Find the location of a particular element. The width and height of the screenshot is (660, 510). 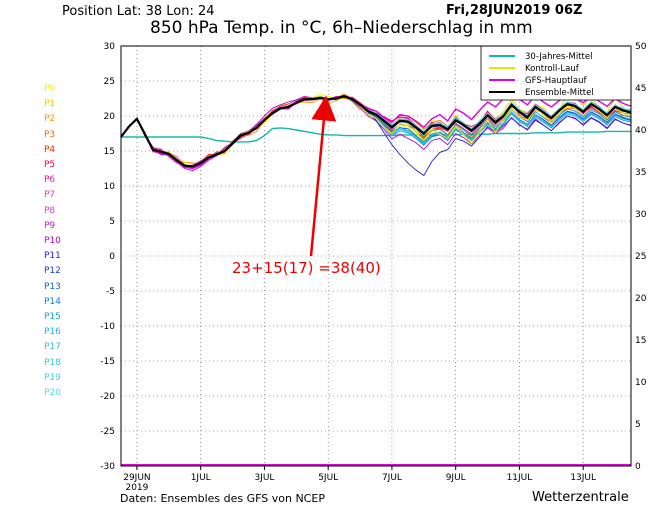

x-tick-label: 9JUL is located at coordinates (456, 478).